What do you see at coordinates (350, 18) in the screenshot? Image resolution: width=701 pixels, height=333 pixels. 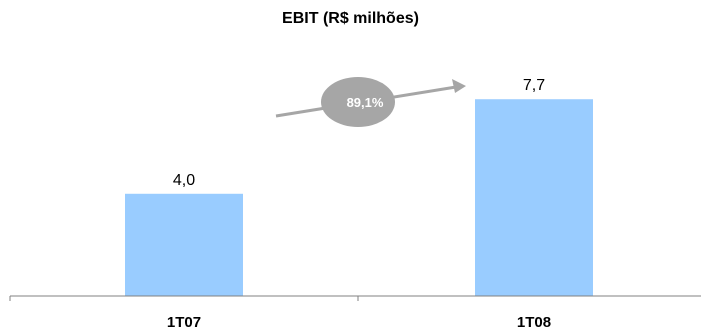 I see `chart-title: EBIT (R$ milhões)` at bounding box center [350, 18].